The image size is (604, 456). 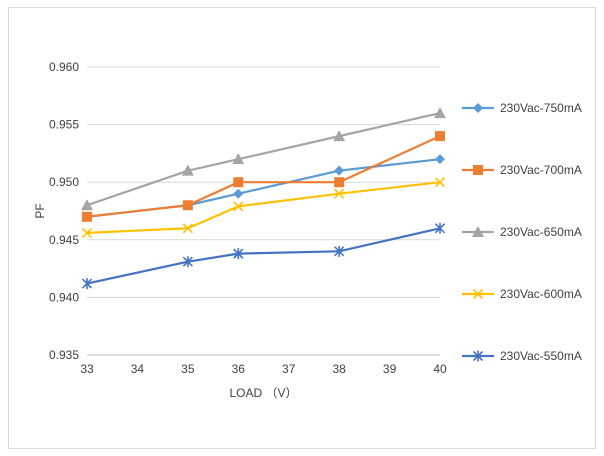 I want to click on legend-item: 230Vac-550mA, so click(x=522, y=356).